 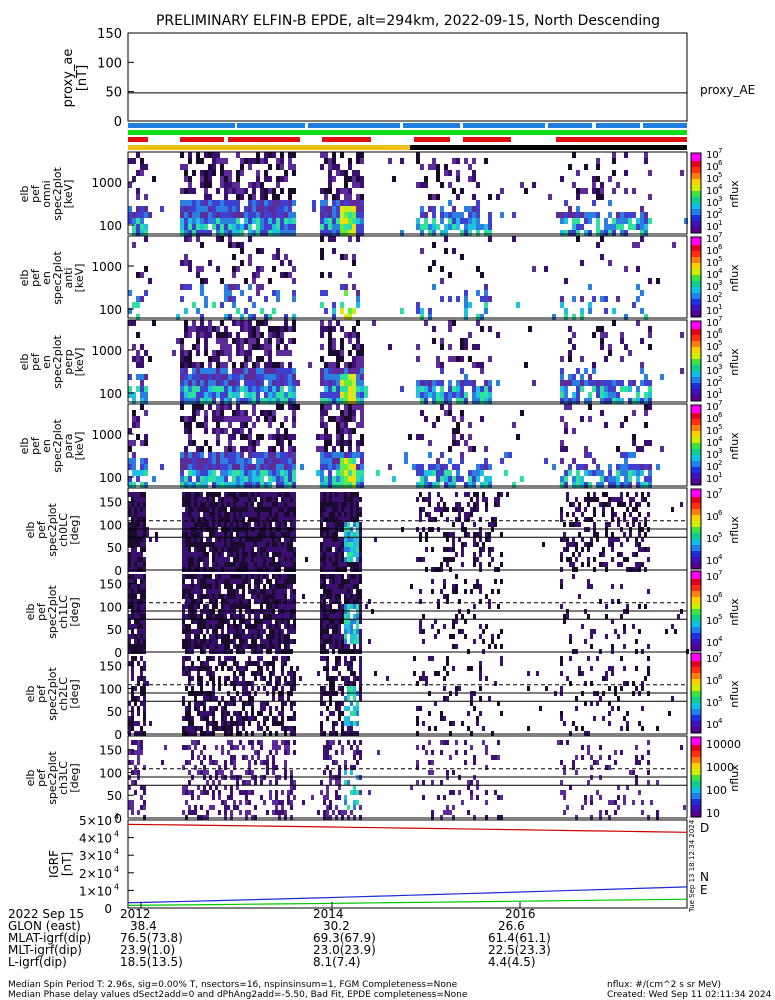 What do you see at coordinates (696, 611) in the screenshot?
I see `pa-colorbar-frame` at bounding box center [696, 611].